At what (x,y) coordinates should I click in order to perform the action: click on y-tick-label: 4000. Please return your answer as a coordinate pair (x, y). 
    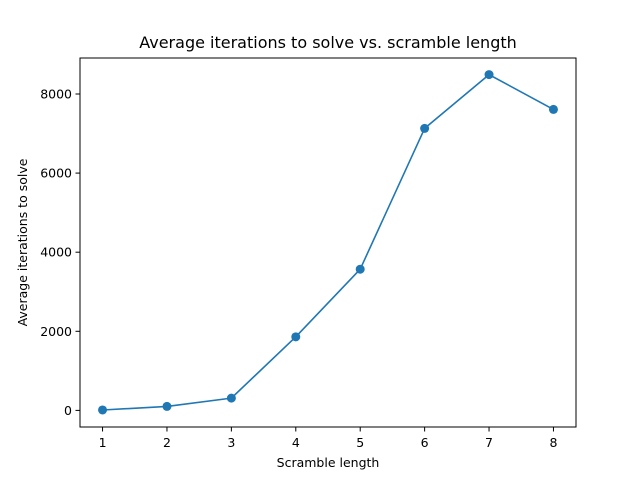
    Looking at the image, I should click on (56, 252).